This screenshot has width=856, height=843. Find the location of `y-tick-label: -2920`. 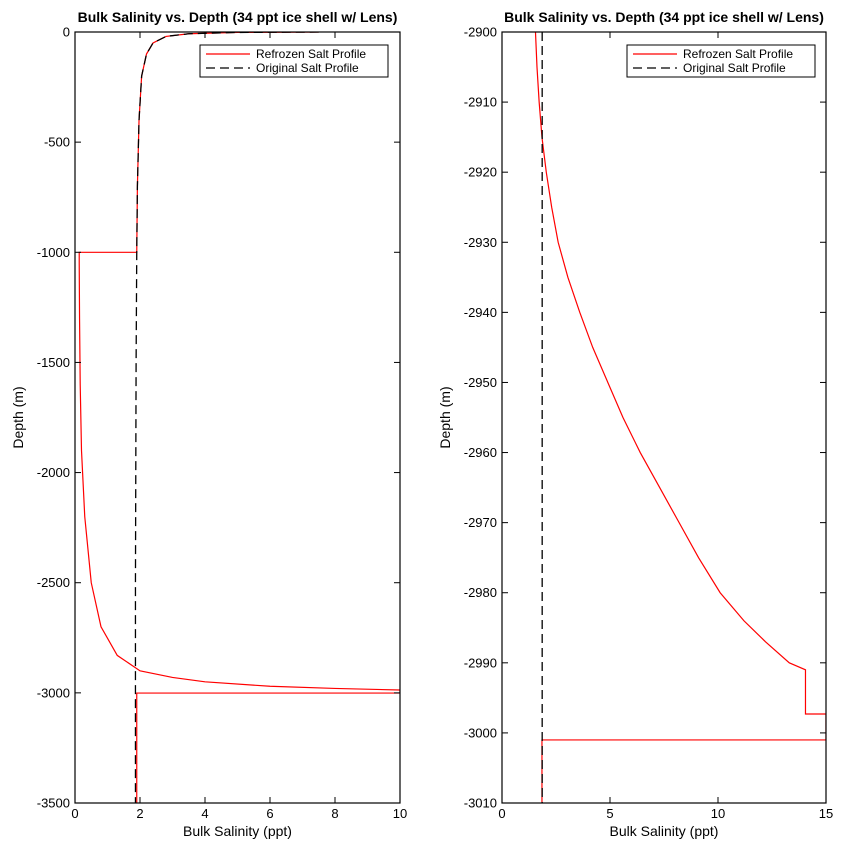

y-tick-label: -2920 is located at coordinates (480, 172).